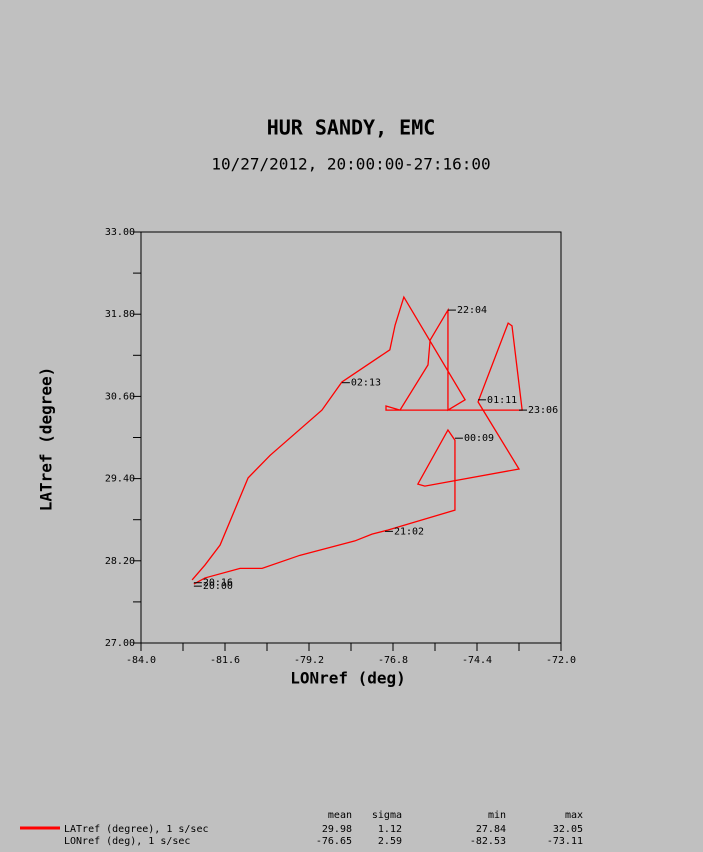 Image resolution: width=703 pixels, height=852 pixels. I want to click on stats-value: 29.98, so click(337, 829).